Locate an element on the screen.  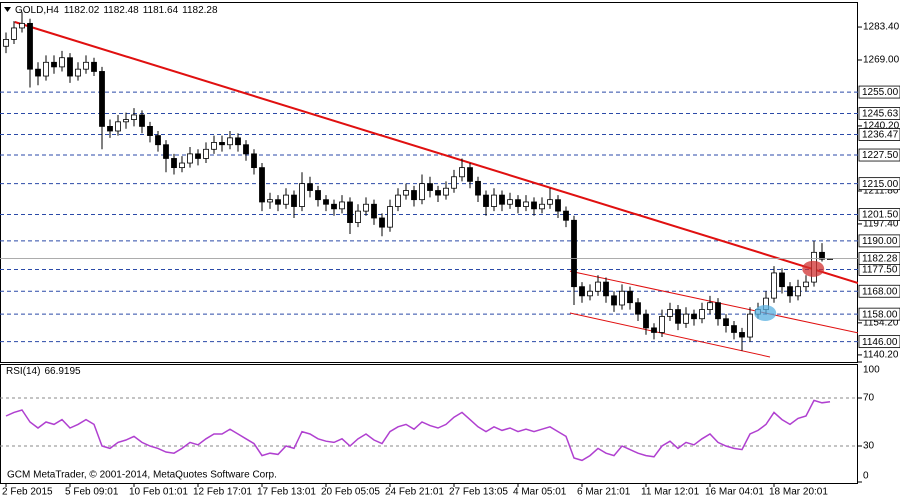
current-price-box is located at coordinates (879, 258).